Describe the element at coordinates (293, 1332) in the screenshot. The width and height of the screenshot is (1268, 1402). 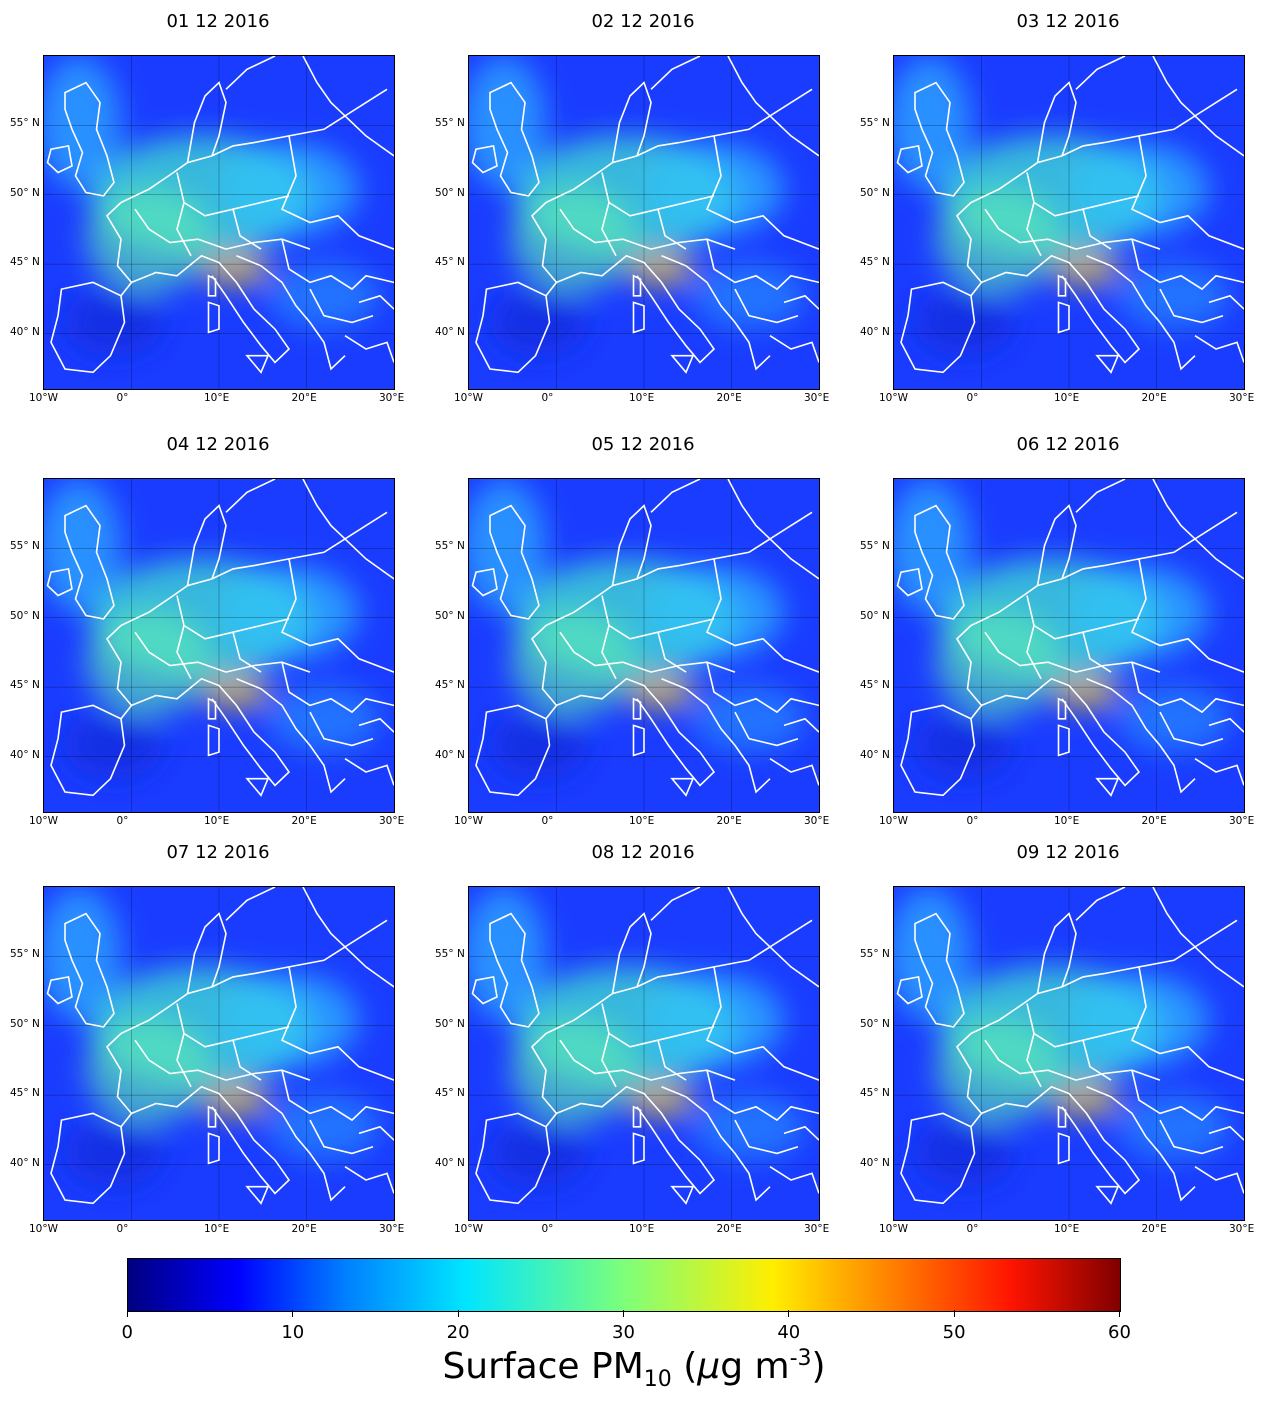
I see `colorbar-tick-label: 10` at that location.